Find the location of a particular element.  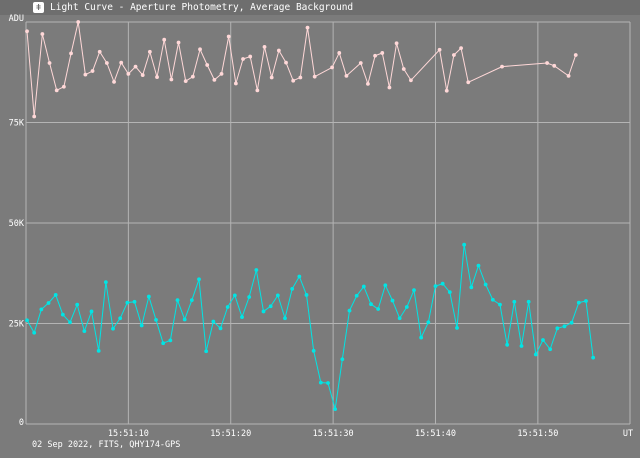

y-tick-label: 25K is located at coordinates (17, 325).